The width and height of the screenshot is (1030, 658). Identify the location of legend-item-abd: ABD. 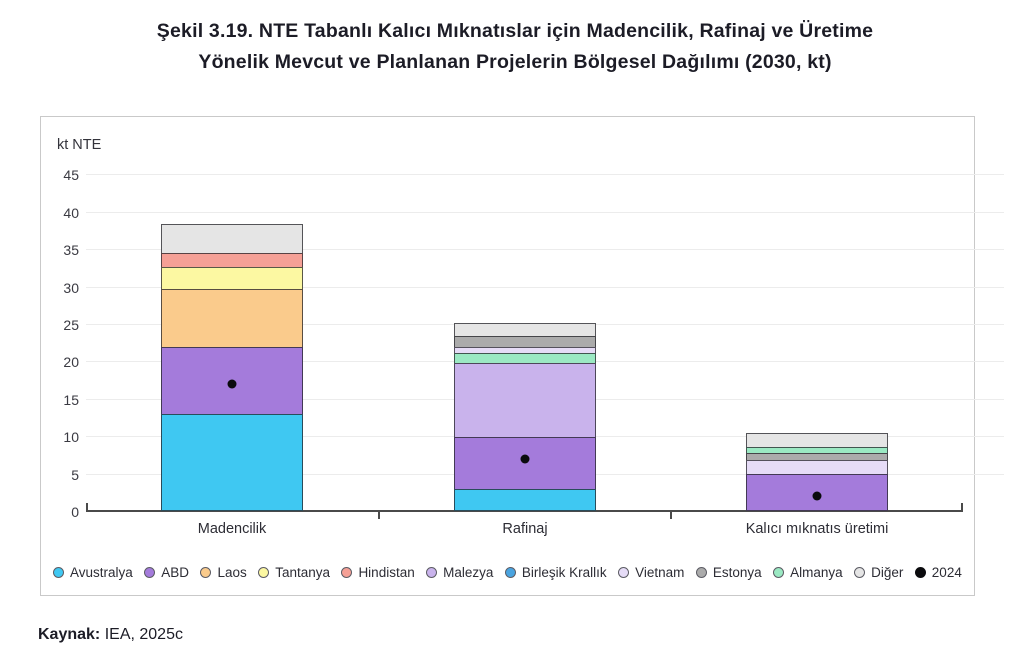
(166, 572).